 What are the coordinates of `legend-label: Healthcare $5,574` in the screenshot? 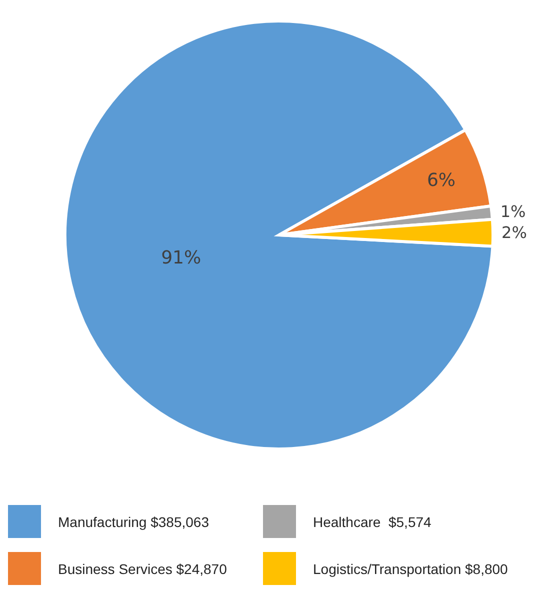 It's located at (372, 522).